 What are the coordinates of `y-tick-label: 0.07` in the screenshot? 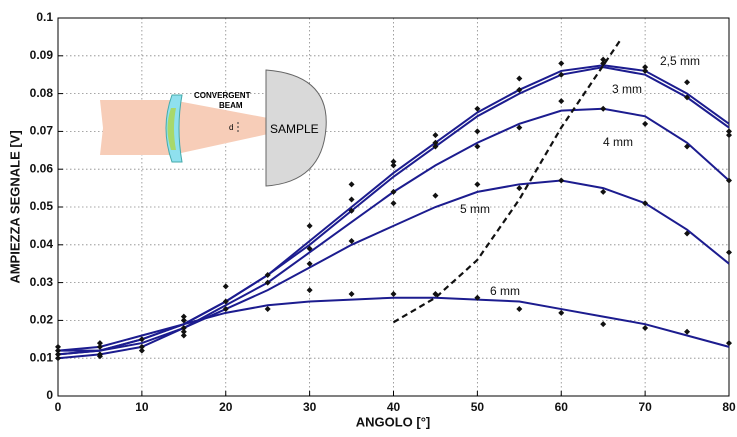 It's located at (42, 131).